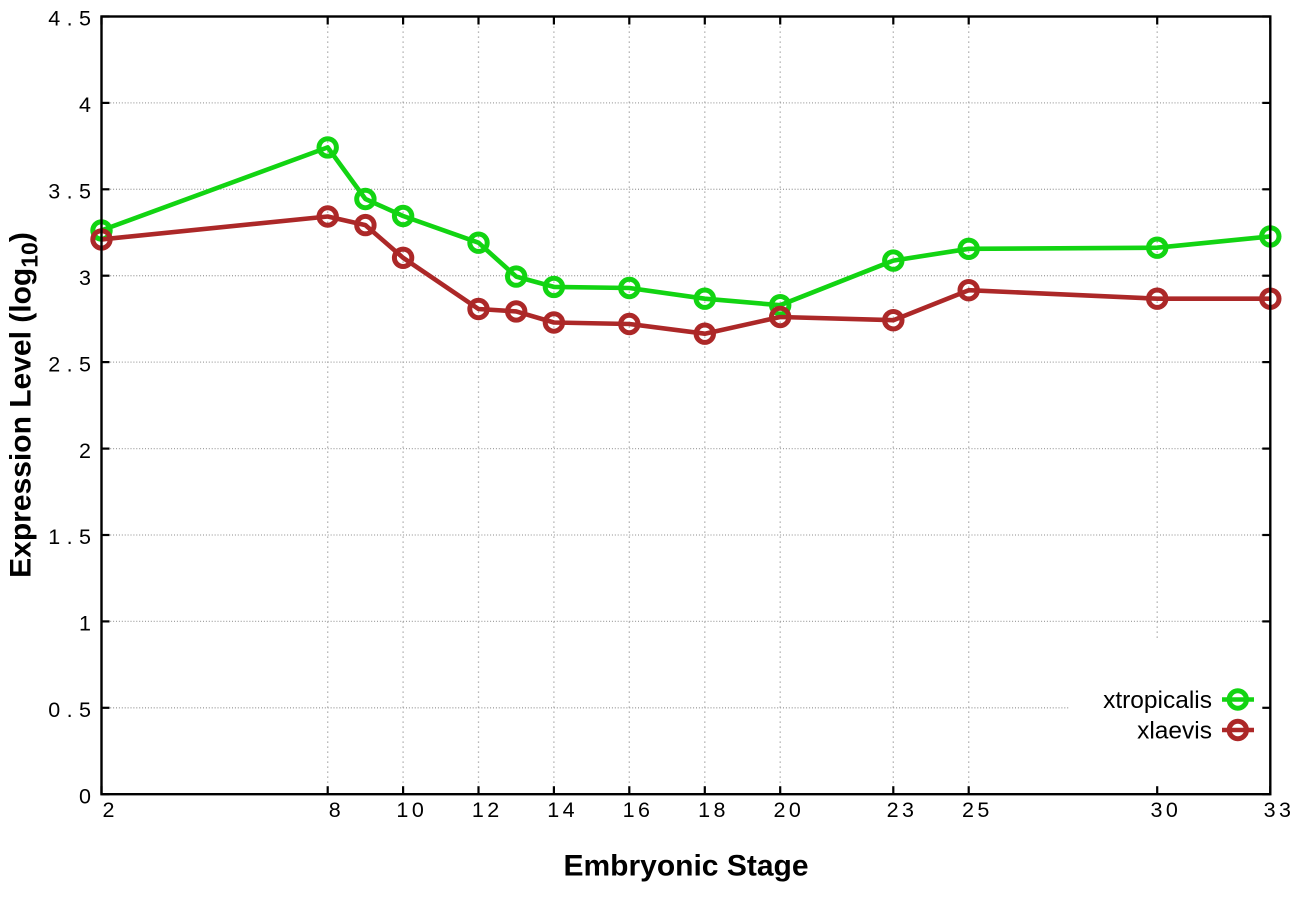 Image resolution: width=1296 pixels, height=912 pixels. I want to click on svg-text: xlaevis, so click(1174, 731).